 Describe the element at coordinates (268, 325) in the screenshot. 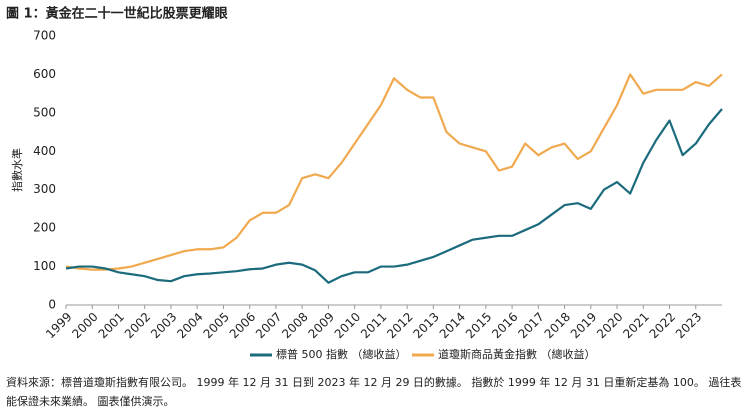

I see `x-tick-label: 2007` at that location.